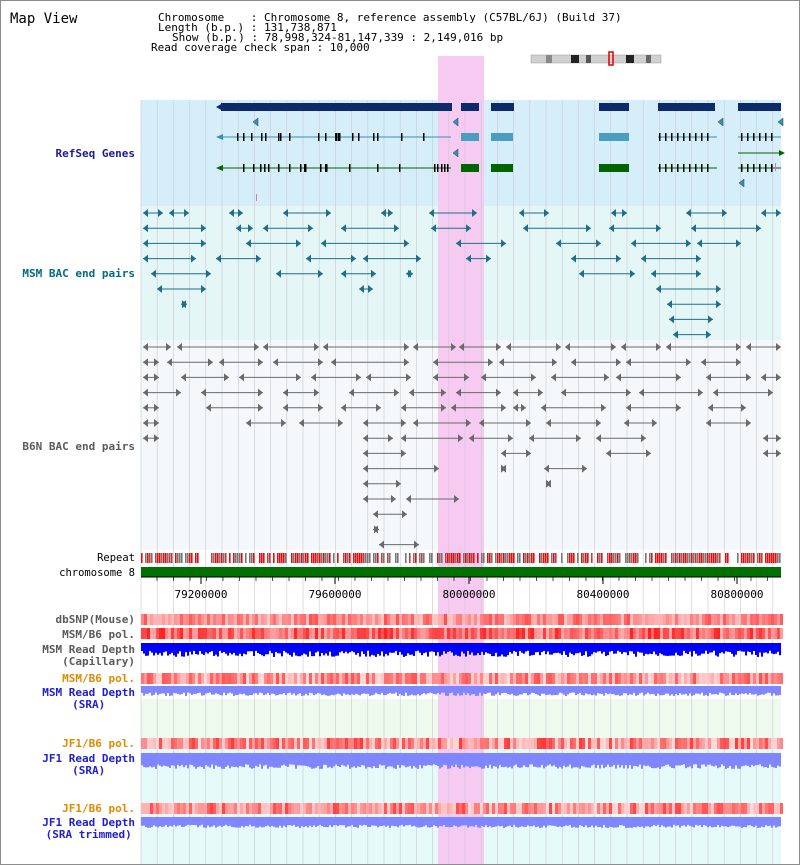  What do you see at coordinates (98, 634) in the screenshot?
I see `track-label-msm-pol-1: MSM/B6 pol.` at bounding box center [98, 634].